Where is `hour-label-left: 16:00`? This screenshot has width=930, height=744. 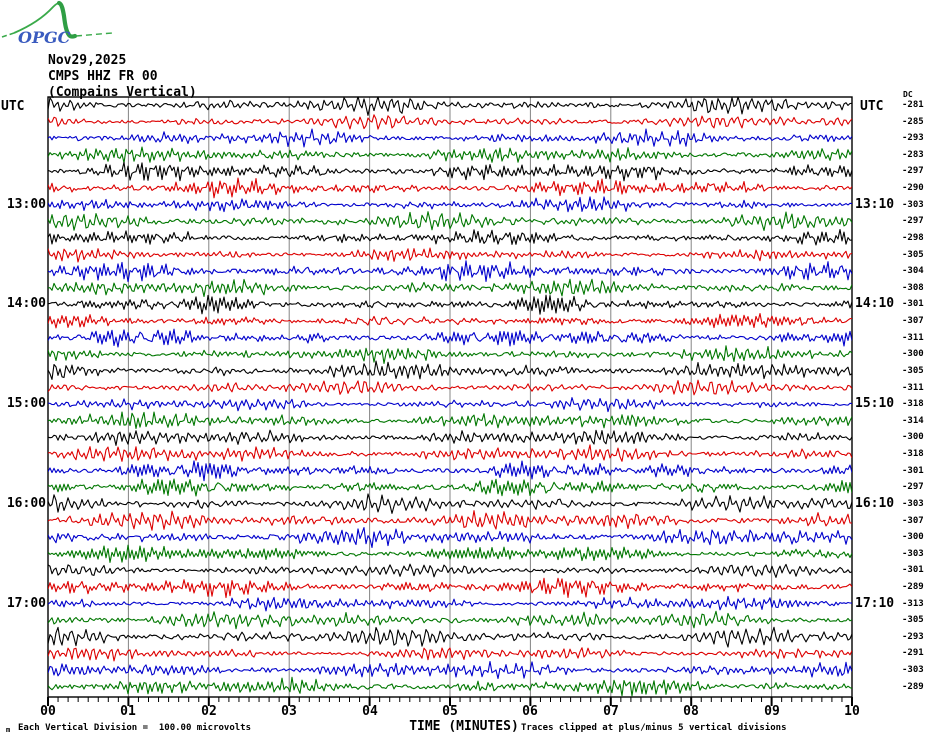 hour-label-left: 16:00 is located at coordinates (26, 503).